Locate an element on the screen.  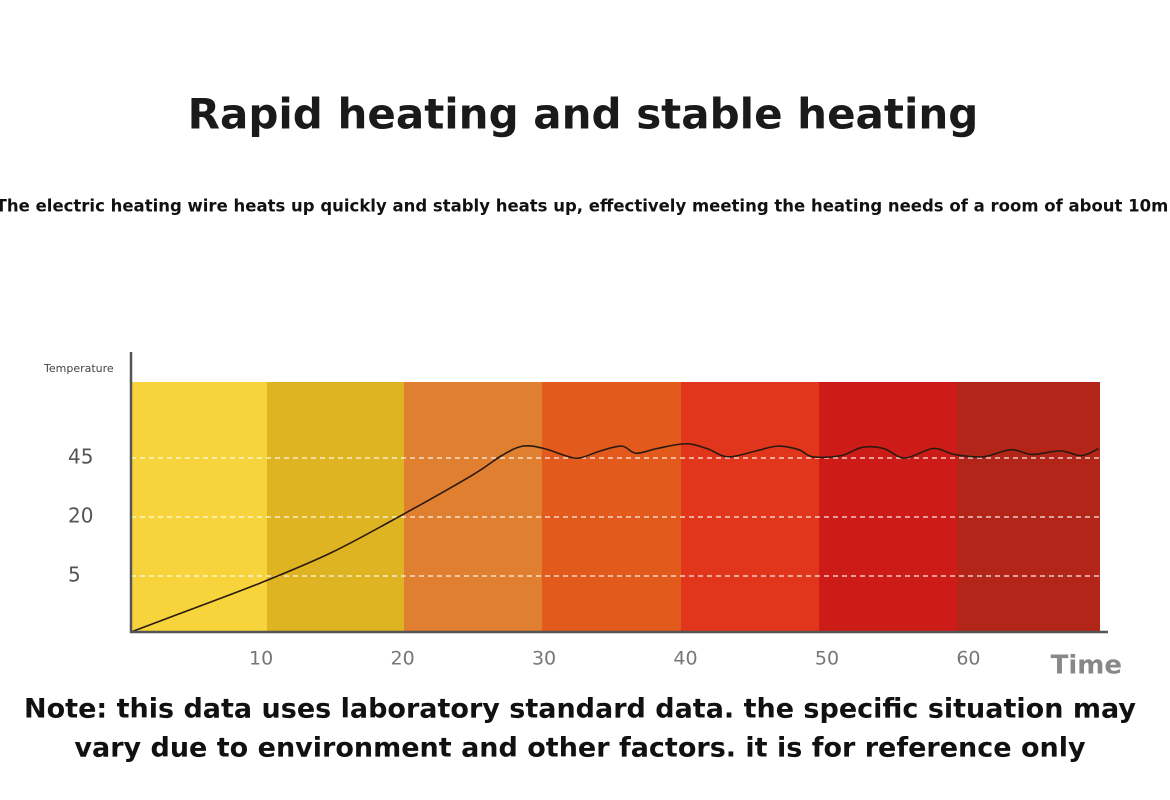
y-tick-label: 20 is located at coordinates (80, 516).